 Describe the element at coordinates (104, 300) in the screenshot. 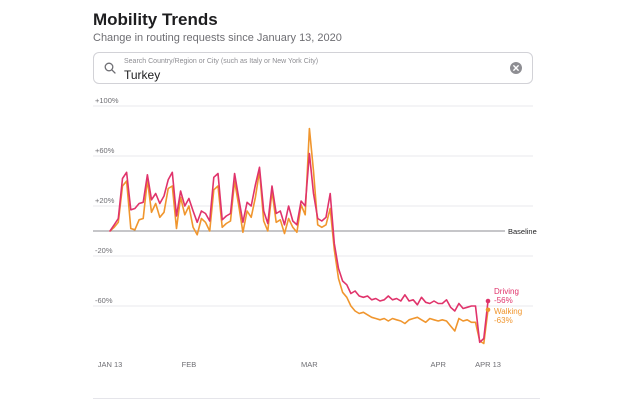

I see `y-tick-label: -60%` at that location.